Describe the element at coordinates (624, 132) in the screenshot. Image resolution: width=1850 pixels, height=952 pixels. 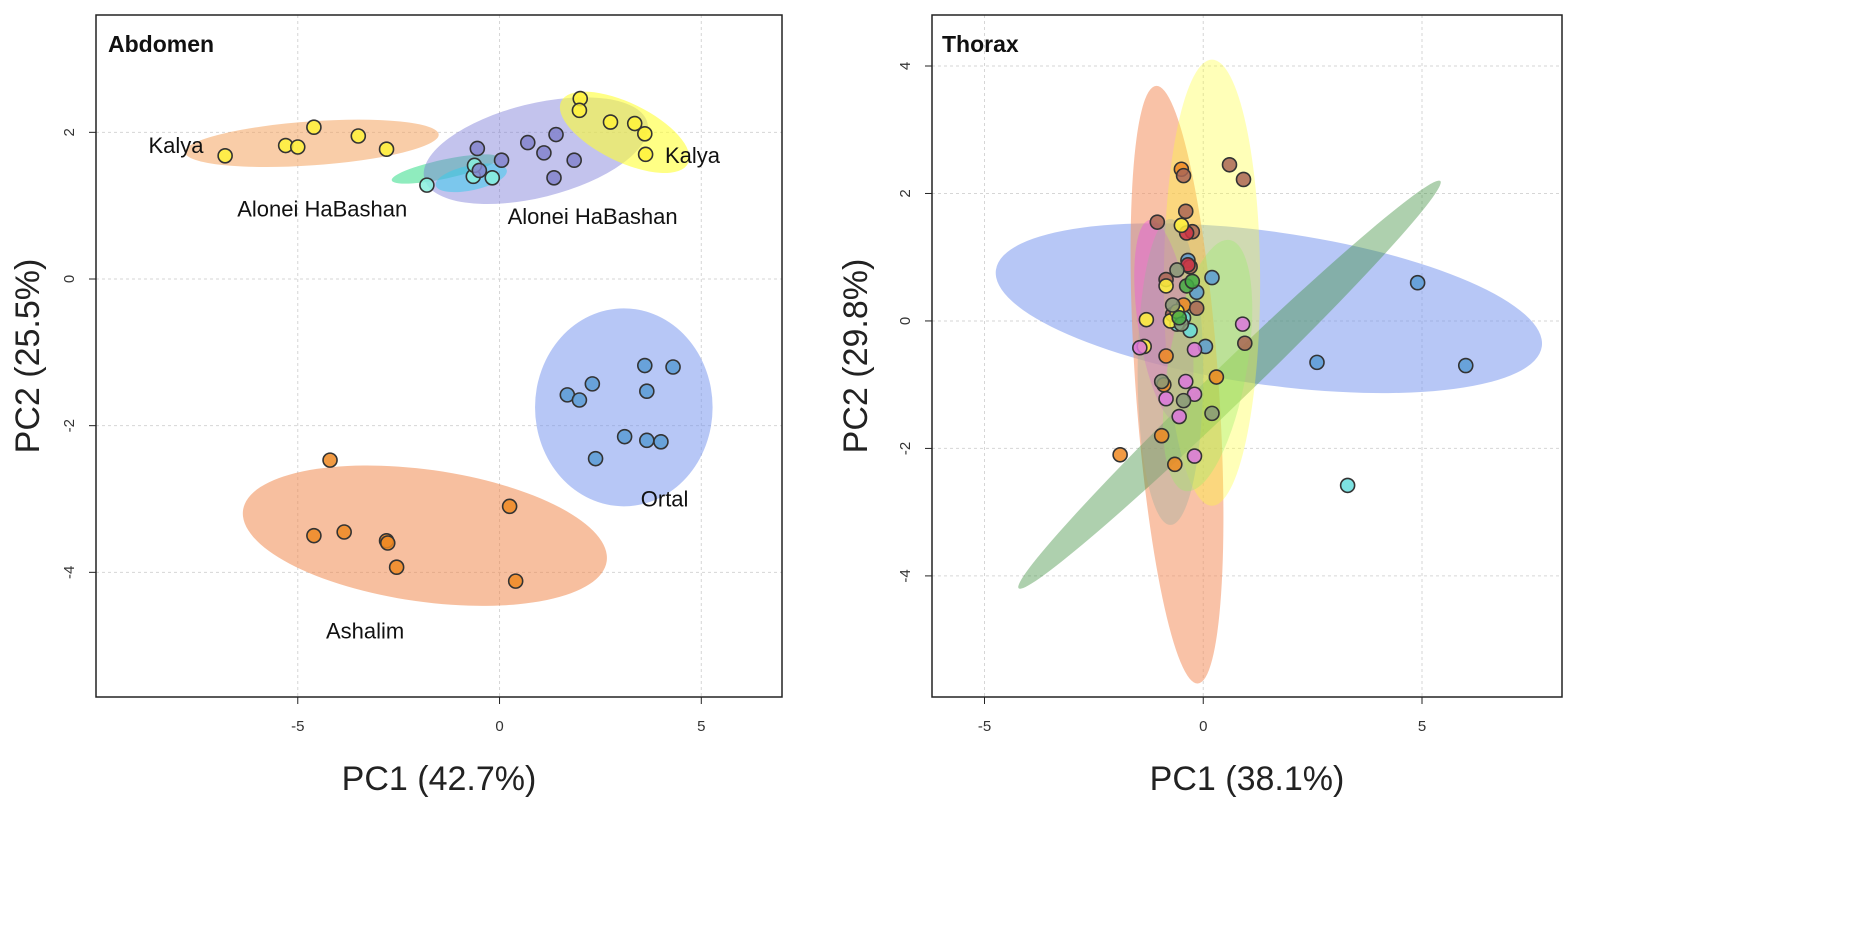
I see `ellipse-kalya-east` at that location.